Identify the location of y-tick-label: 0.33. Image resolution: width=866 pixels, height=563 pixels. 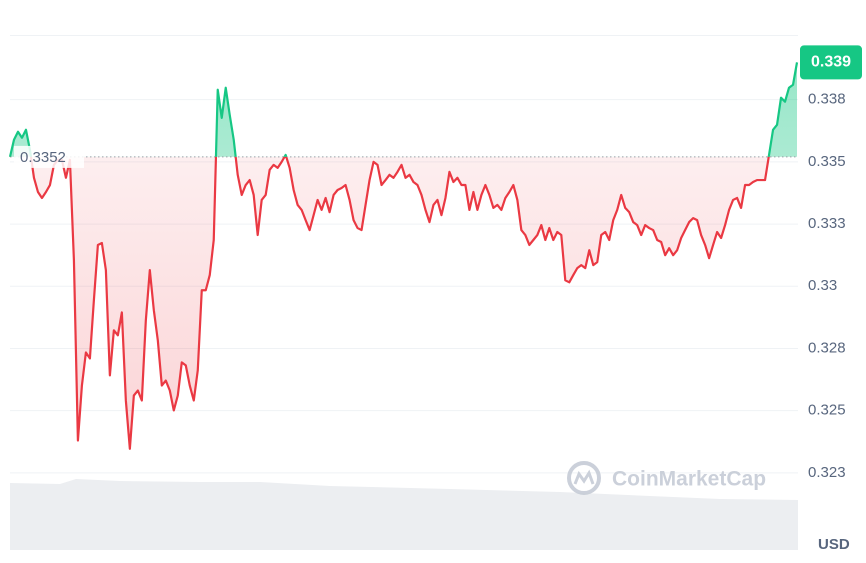
(822, 285).